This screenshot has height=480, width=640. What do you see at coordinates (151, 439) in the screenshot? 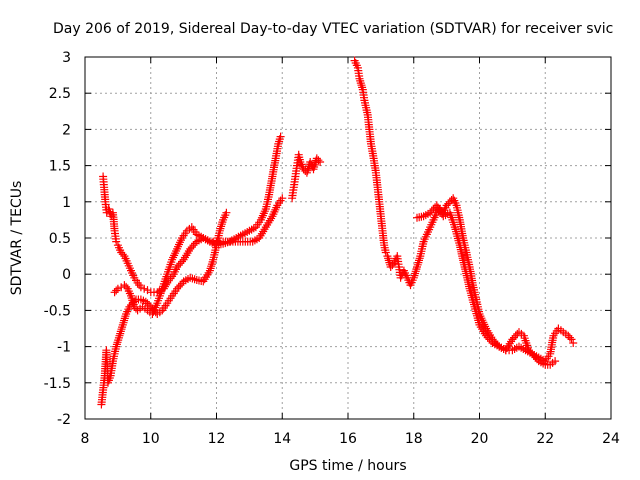
I see `x-tick-label: 10` at bounding box center [151, 439].